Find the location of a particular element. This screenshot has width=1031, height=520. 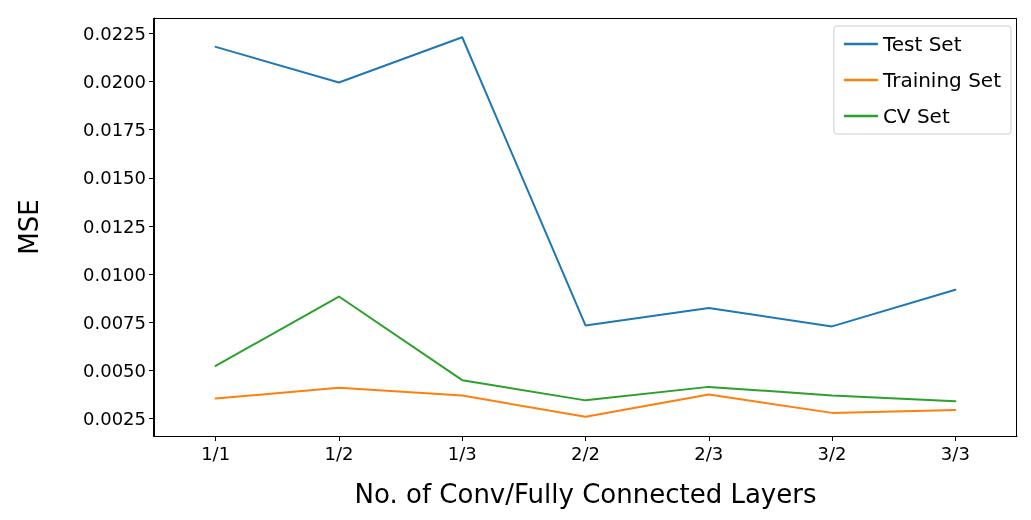

y-tick-label: 0.0225 is located at coordinates (114, 33).